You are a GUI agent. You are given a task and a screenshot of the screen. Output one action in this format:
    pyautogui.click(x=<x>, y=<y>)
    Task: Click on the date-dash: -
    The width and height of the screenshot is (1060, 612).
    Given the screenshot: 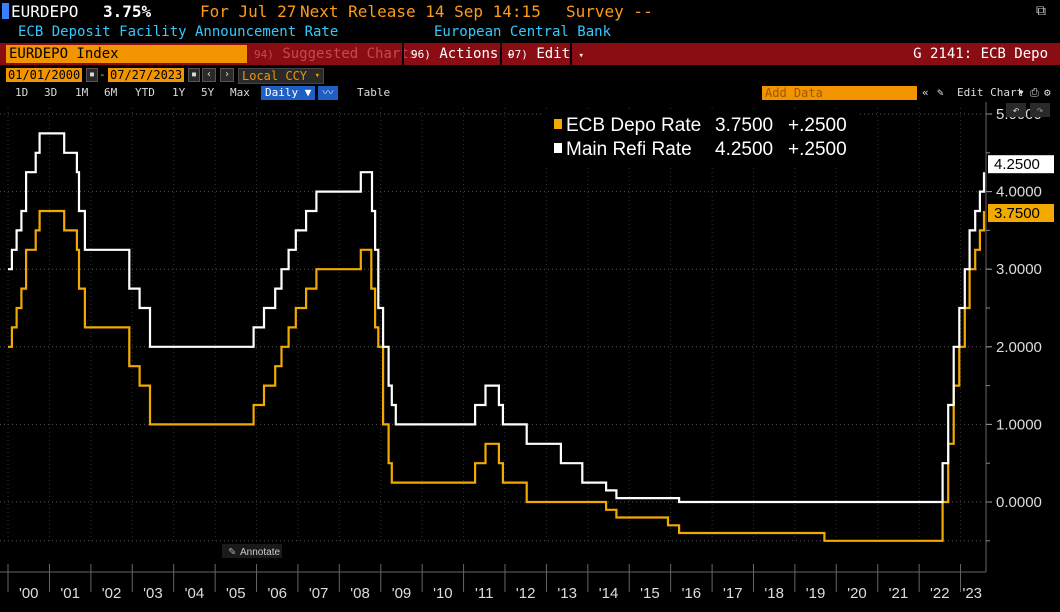 What is the action you would take?
    pyautogui.click(x=102, y=74)
    